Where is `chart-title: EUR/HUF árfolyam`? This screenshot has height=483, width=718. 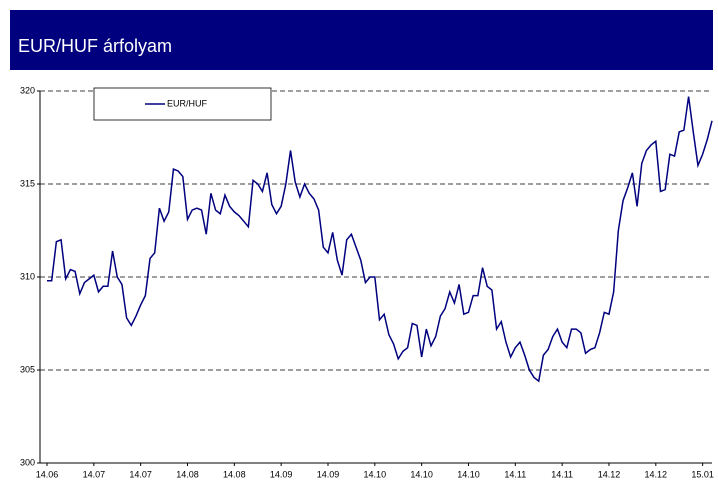
chart-title: EUR/HUF árfolyam is located at coordinates (95, 46).